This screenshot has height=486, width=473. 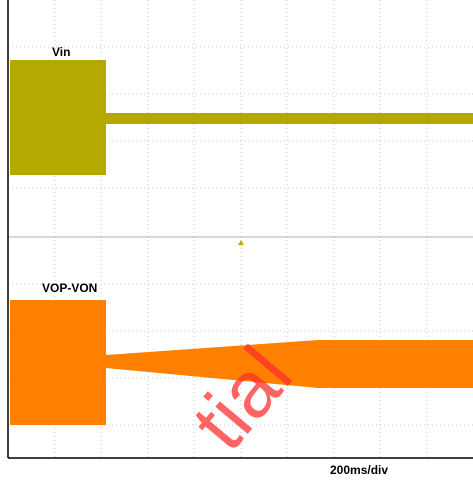 I want to click on vin-burst, so click(x=58, y=117).